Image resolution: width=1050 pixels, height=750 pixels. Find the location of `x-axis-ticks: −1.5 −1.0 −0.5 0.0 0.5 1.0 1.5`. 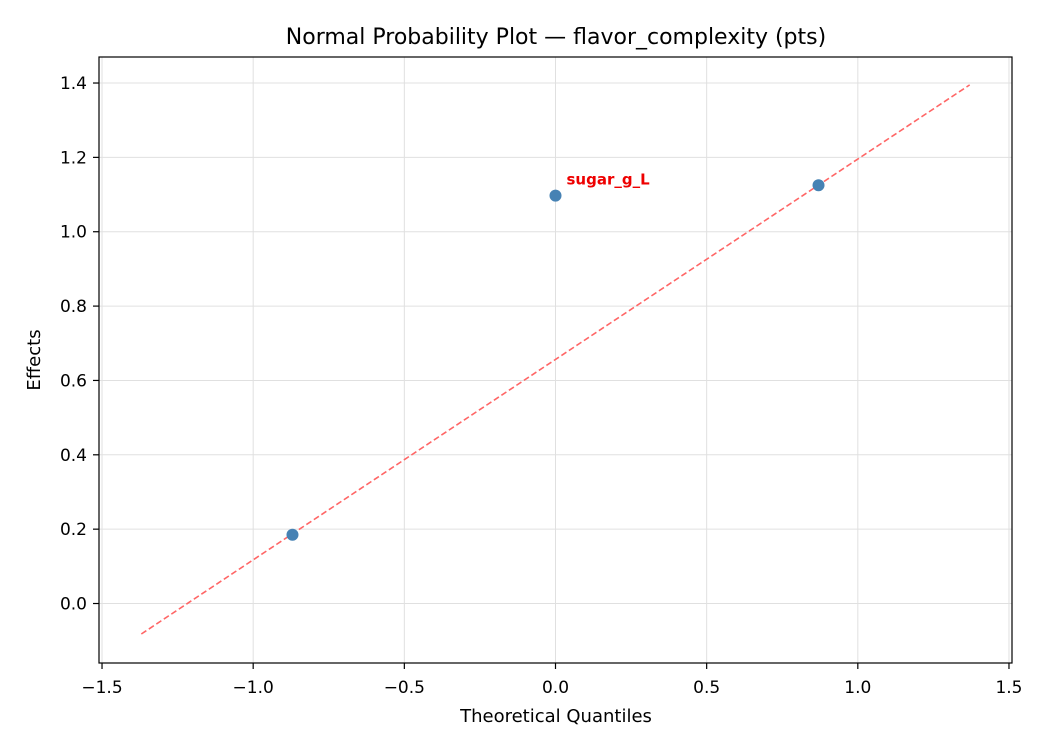

x-axis-ticks: −1.5 −1.0 −0.5 0.0 0.5 1.0 1.5 is located at coordinates (552, 680).